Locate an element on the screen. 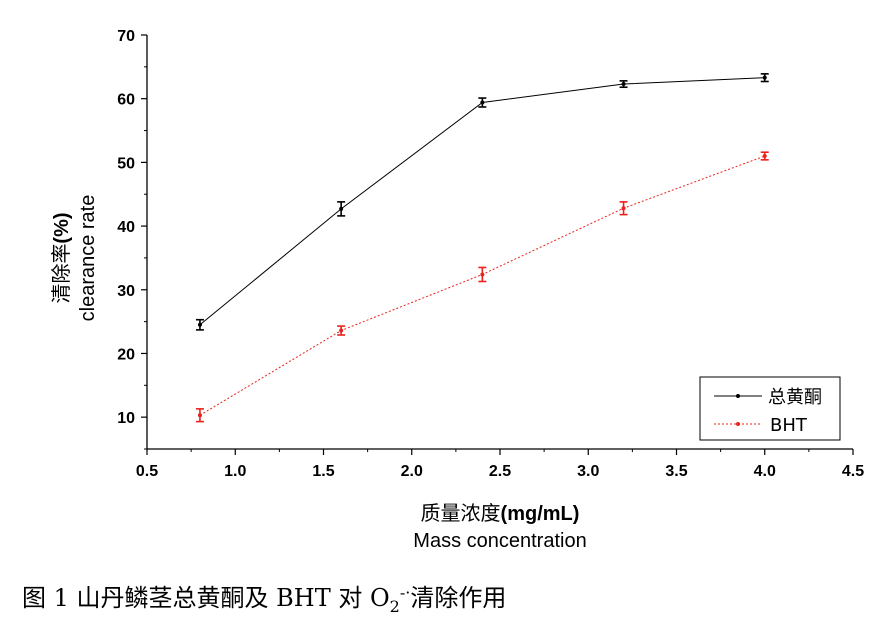 Image resolution: width=881 pixels, height=623 pixels. caption-suffix: 清除作用 is located at coordinates (458, 598).